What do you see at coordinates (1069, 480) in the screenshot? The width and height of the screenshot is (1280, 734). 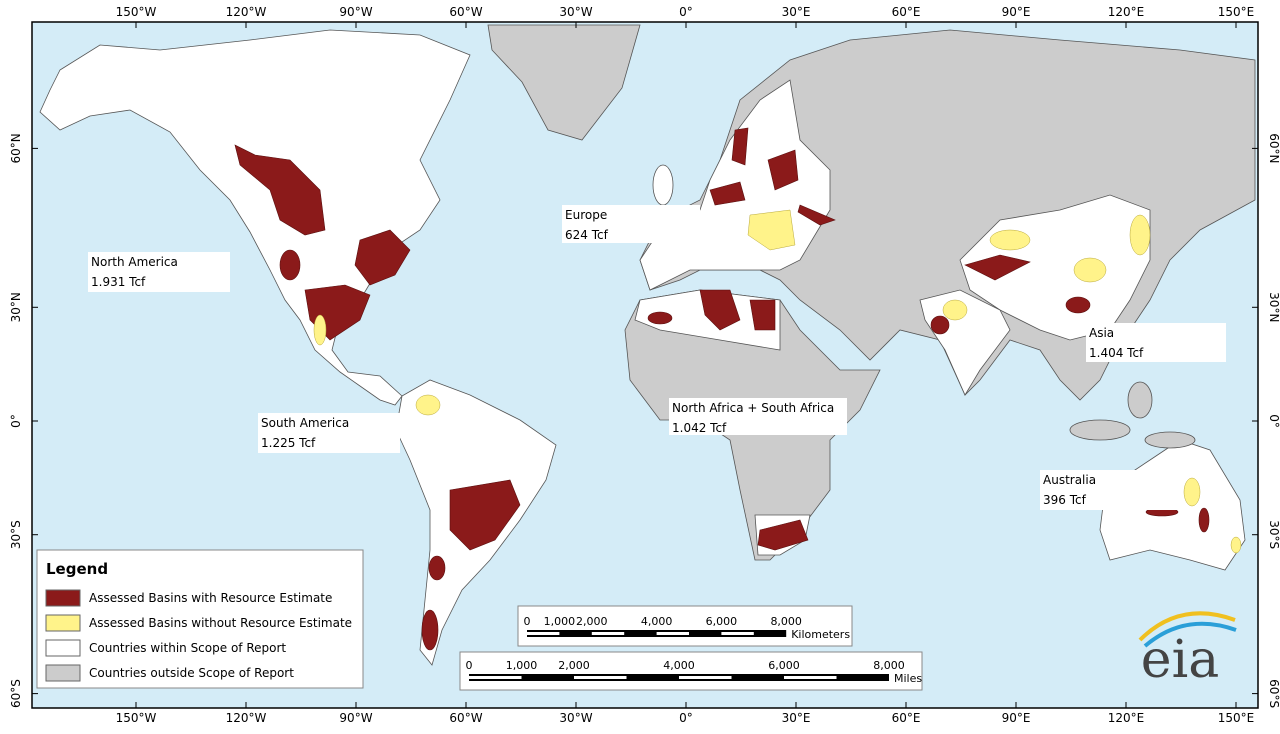 I see `region-name: Australia` at bounding box center [1069, 480].